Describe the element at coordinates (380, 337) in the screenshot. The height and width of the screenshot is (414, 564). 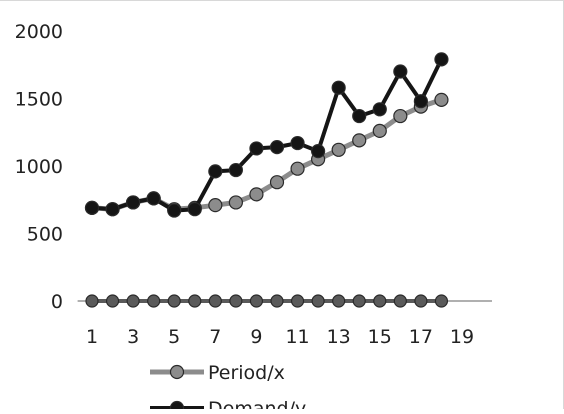
I see `x-tick-label-7: 15` at that location.